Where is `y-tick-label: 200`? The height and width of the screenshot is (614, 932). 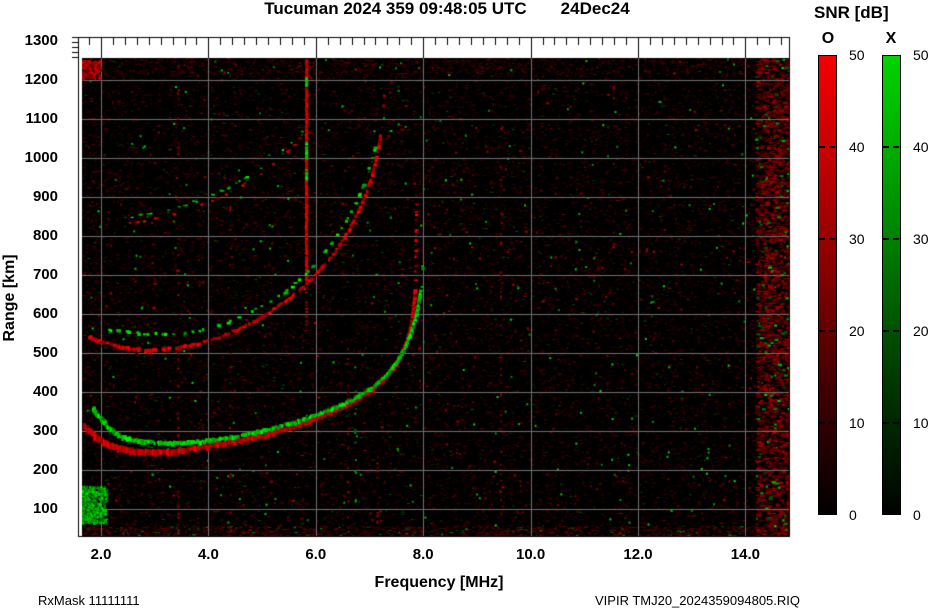
y-tick-label: 200 is located at coordinates (45, 469).